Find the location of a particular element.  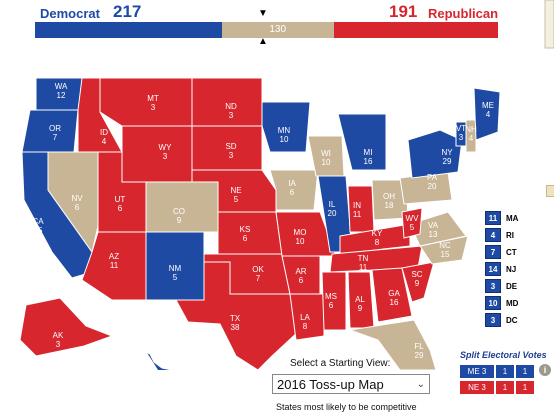

small-state-list: 11 MA 4 RI 7 CT 14 NJ 3 DE 10 MD 3 DC is located at coordinates (501, 270).